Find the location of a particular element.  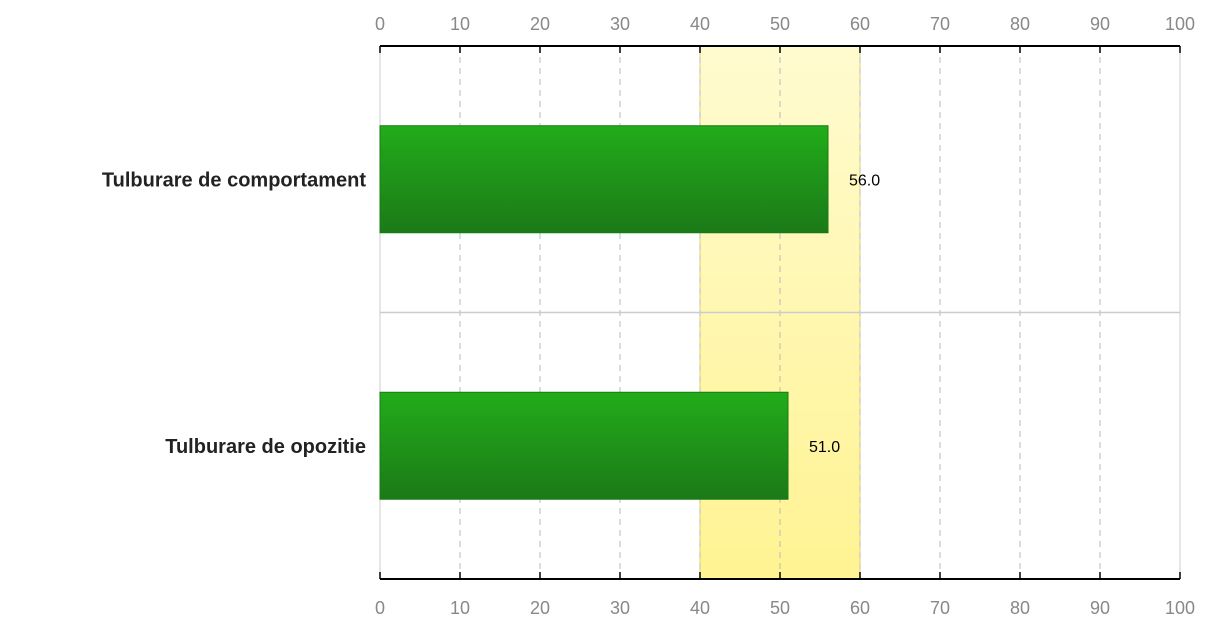

top-tick-label-100: 100 is located at coordinates (1180, 24).